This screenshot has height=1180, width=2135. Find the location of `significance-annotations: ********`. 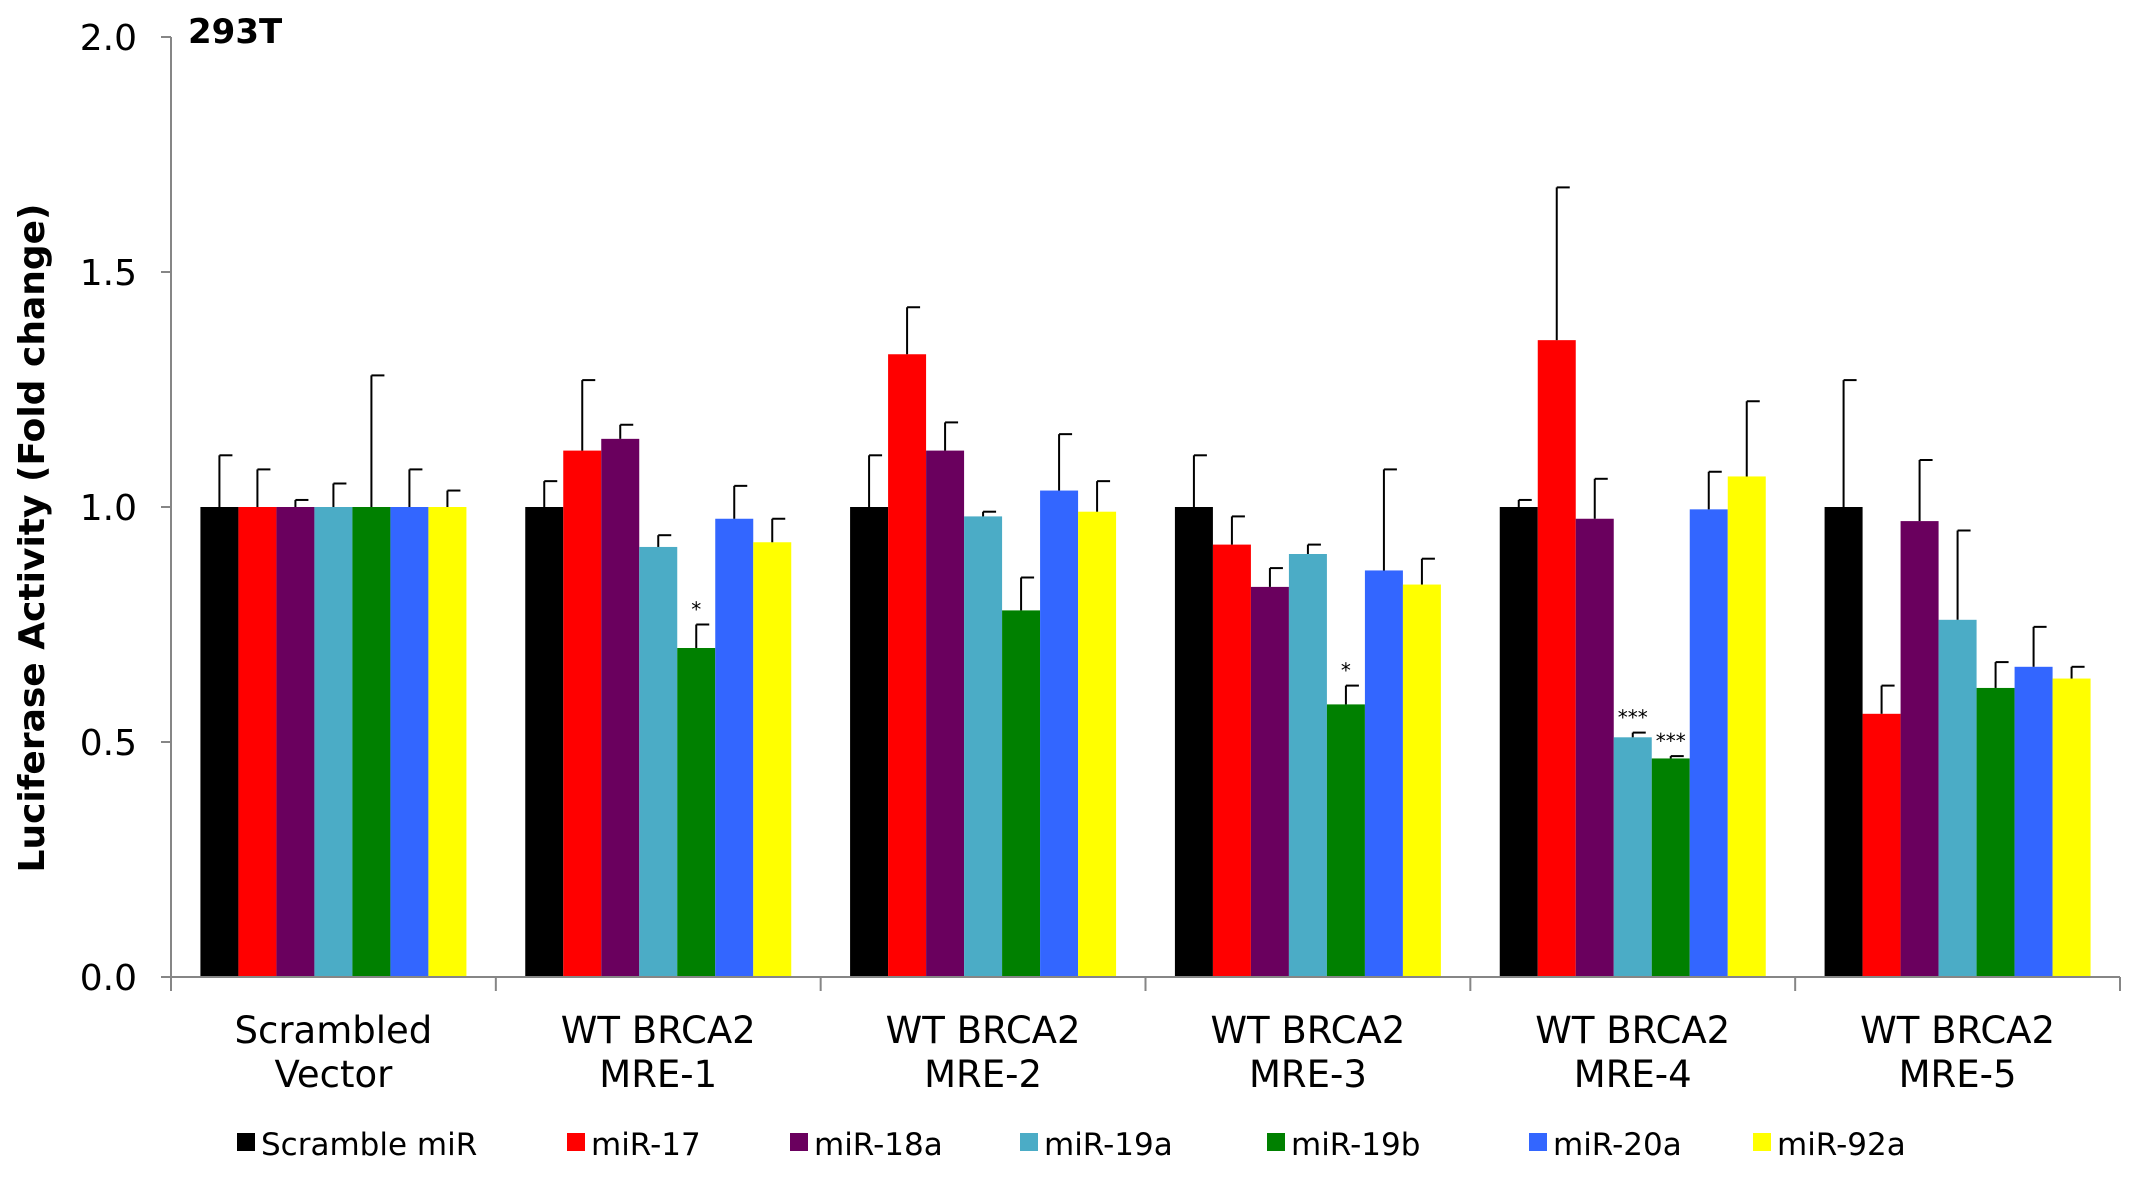

significance-annotations: ******** is located at coordinates (1188, 676).